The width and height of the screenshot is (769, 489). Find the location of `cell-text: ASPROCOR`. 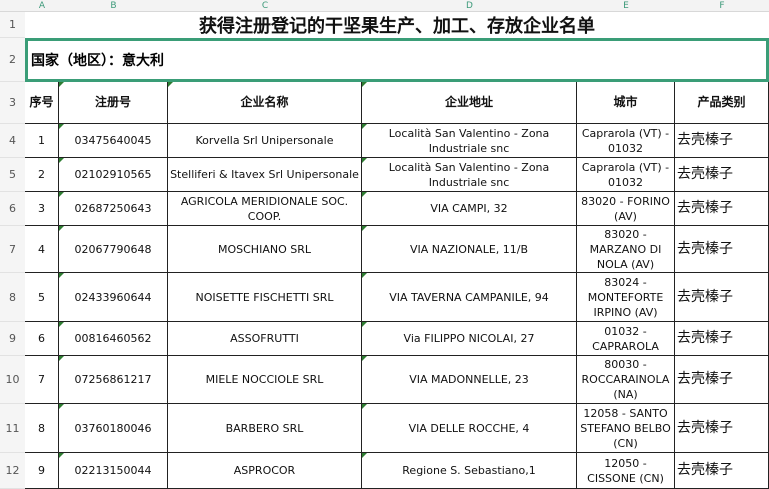

cell-text: ASPROCOR is located at coordinates (264, 470).